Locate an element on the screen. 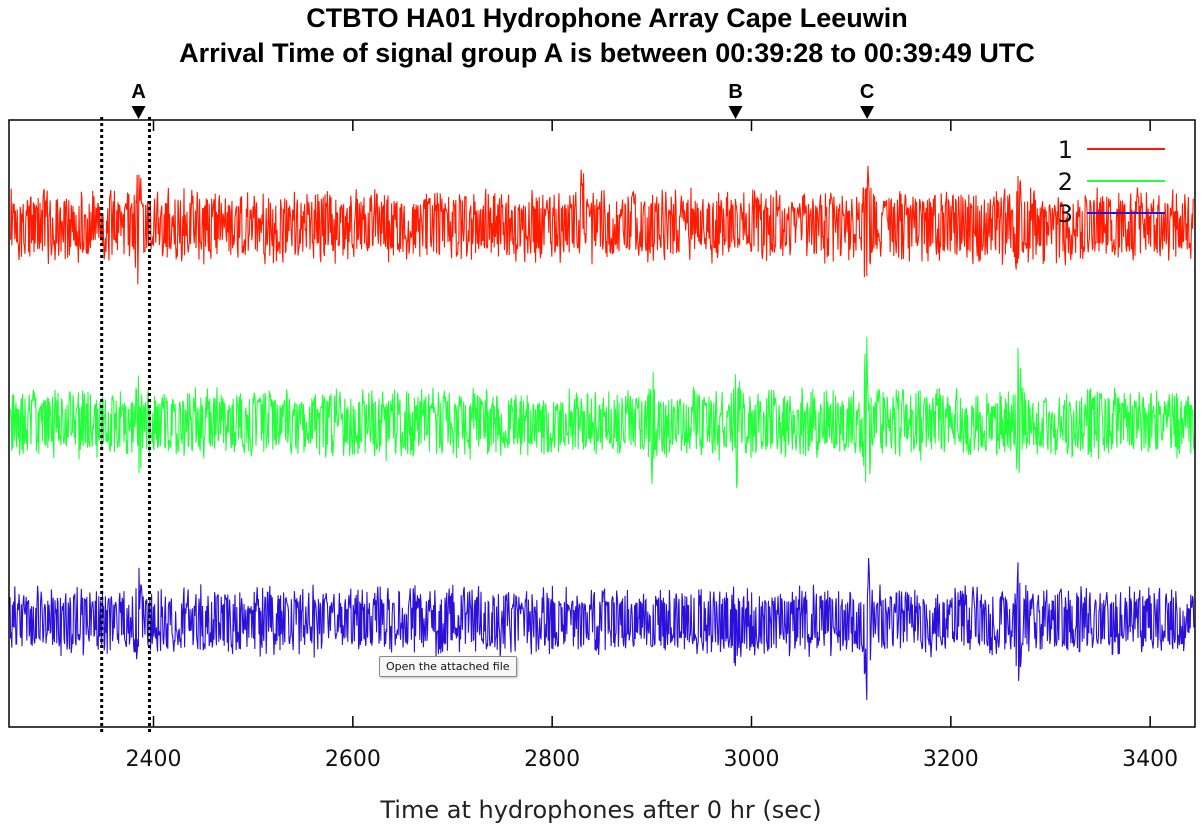 The height and width of the screenshot is (834, 1203). event-markers: A B C is located at coordinates (502, 100).